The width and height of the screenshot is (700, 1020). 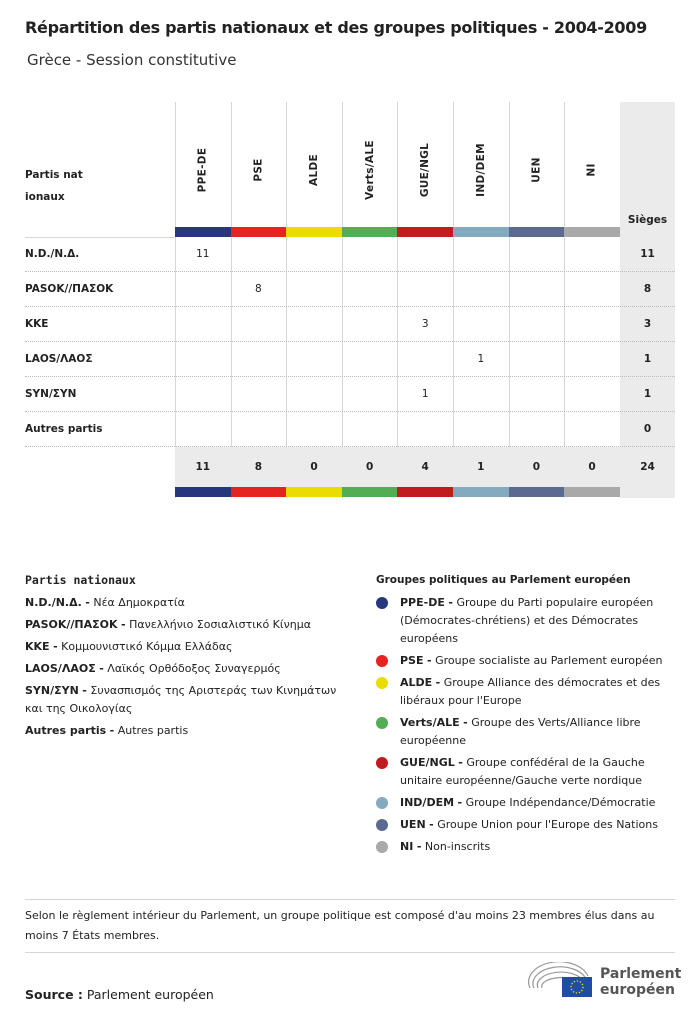 I want to click on party-legend-item: Autres partis - Autres partis, so click(x=107, y=730).